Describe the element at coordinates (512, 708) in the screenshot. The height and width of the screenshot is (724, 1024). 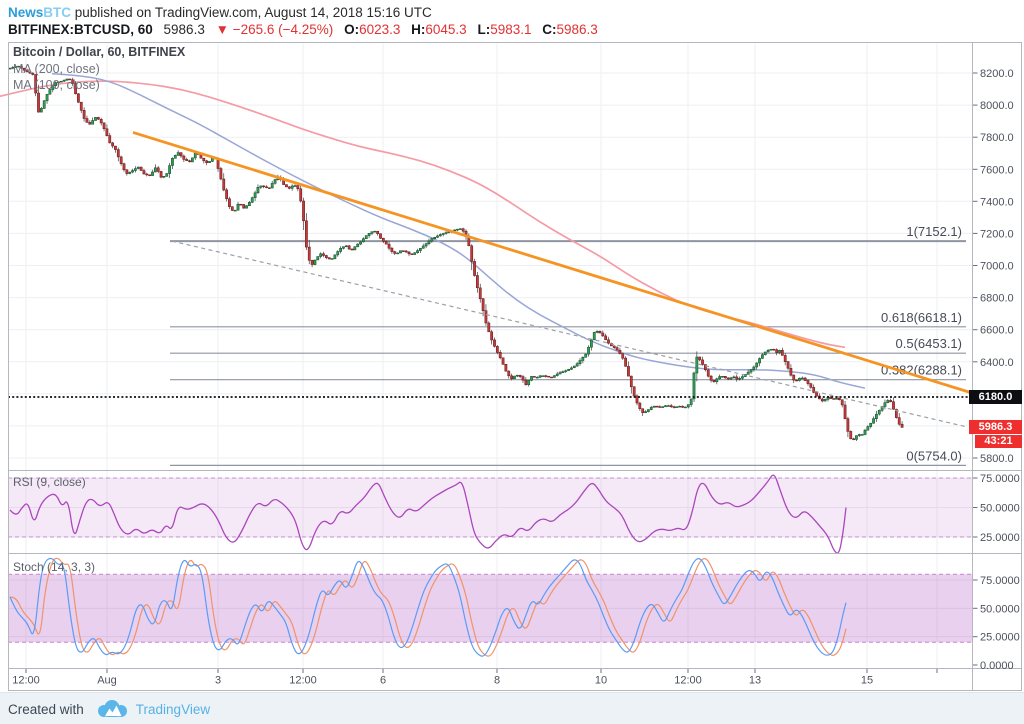
I see `footer-bar: Created with TradingView` at that location.